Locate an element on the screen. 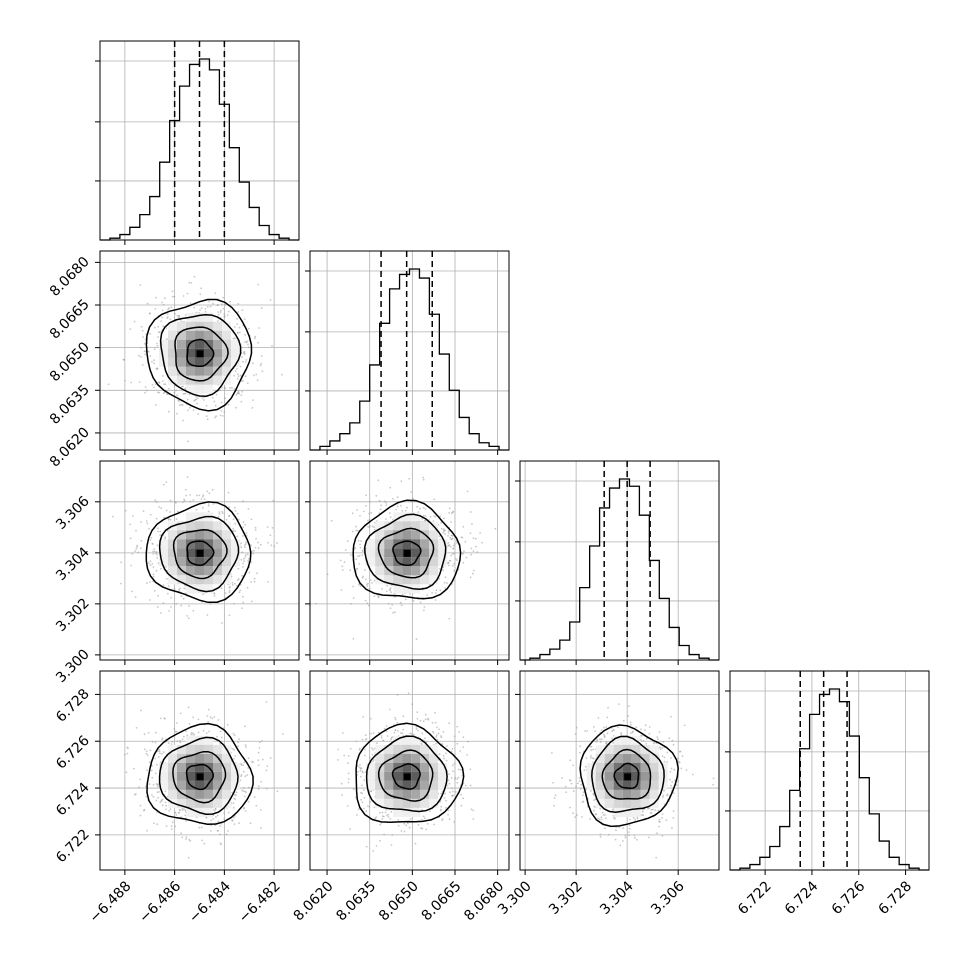 The height and width of the screenshot is (970, 970). contour-line is located at coordinates (199, 355).